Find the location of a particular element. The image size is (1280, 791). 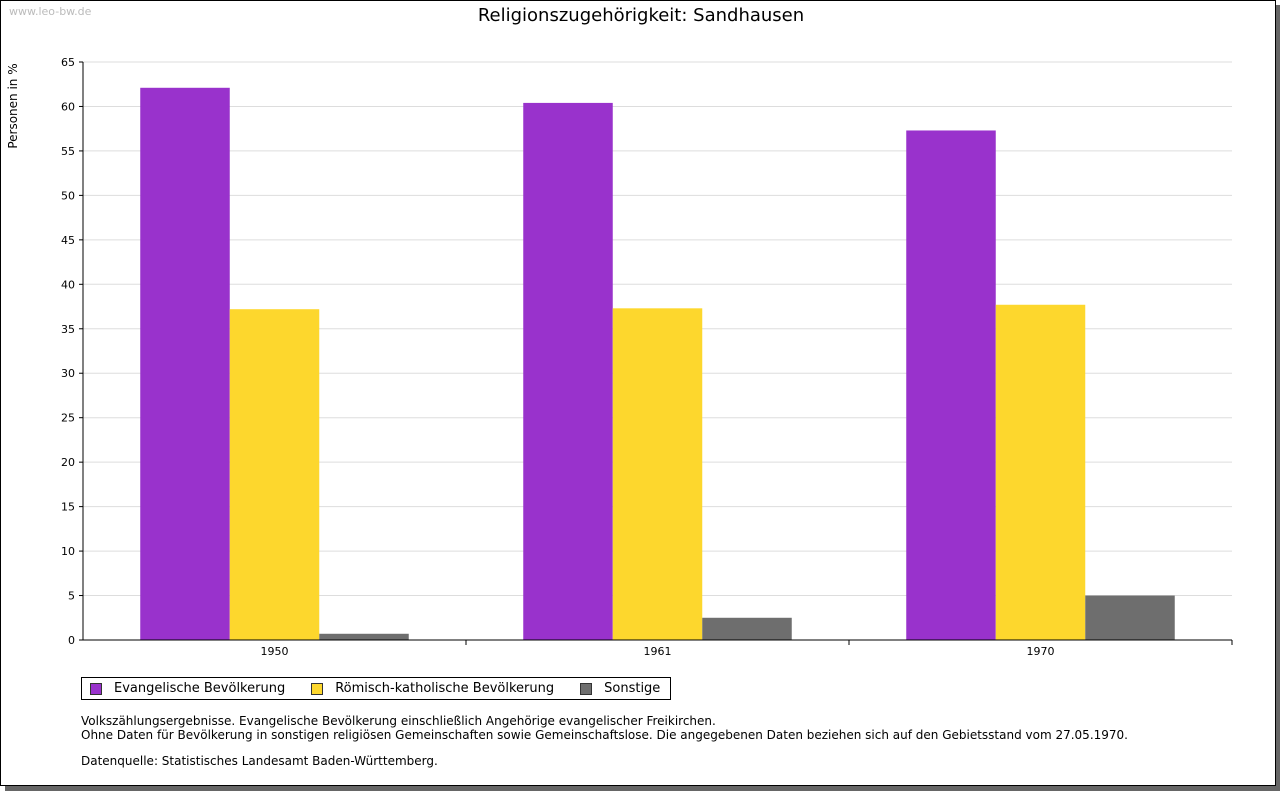

legend-label: Sonstige is located at coordinates (632, 688).